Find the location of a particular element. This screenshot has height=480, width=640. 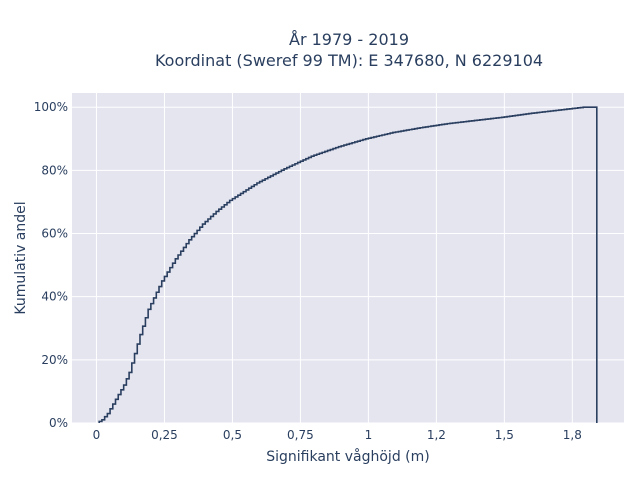

y-tick-label: 100% is located at coordinates (51, 107).